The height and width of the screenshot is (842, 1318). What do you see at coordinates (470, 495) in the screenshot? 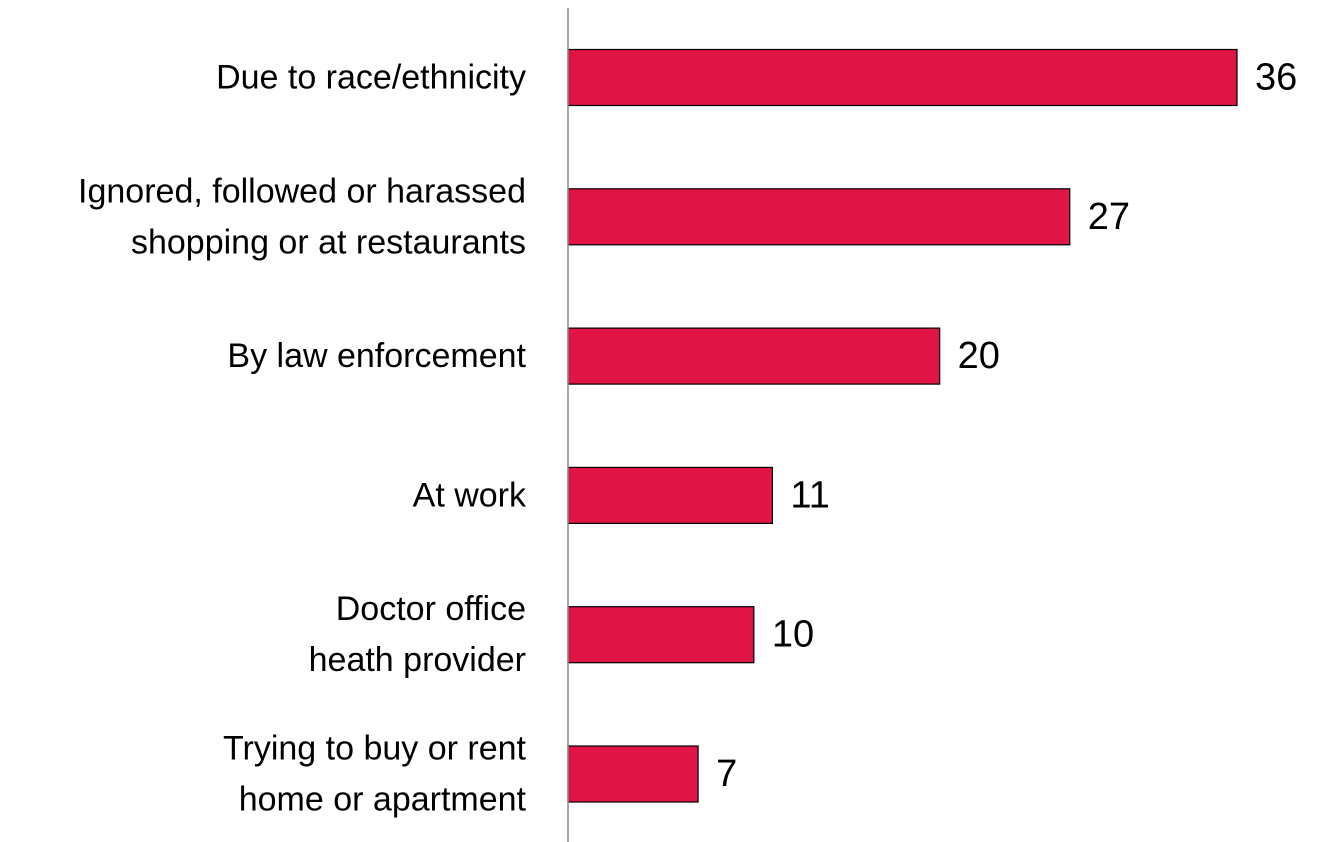
I see `category-label-3-line-0: At work` at bounding box center [470, 495].